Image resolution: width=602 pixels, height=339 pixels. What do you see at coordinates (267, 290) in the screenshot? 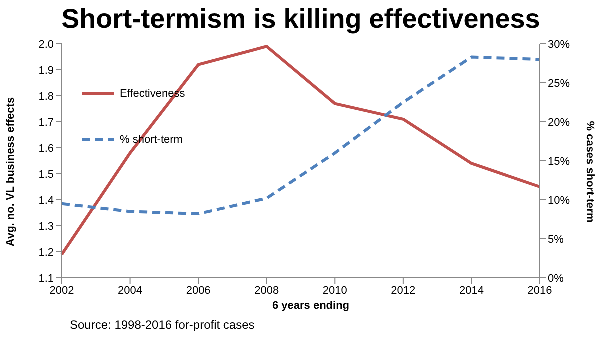
I see `x-tick-label: 2008` at bounding box center [267, 290].